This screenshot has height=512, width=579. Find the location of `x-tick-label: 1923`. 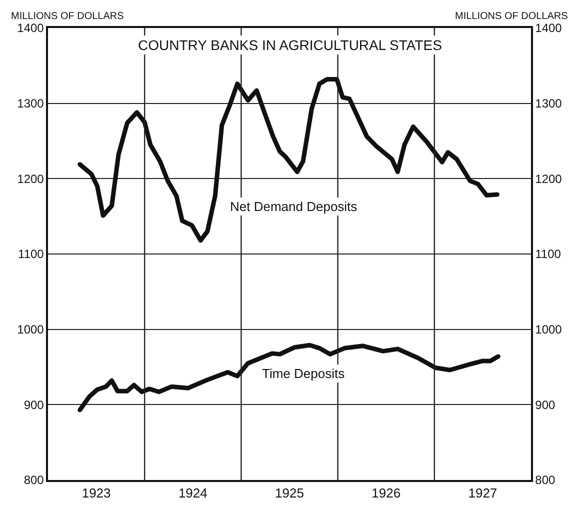

x-tick-label: 1923 is located at coordinates (96, 492).